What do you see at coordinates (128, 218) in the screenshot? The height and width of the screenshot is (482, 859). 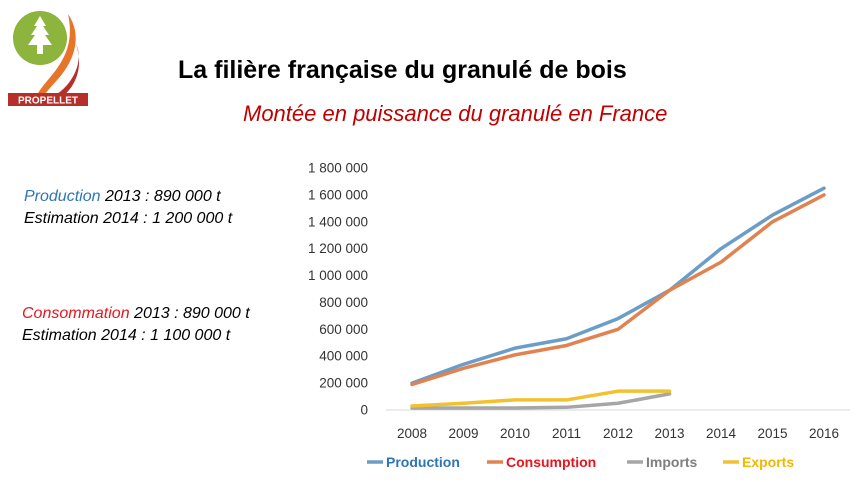 I see `production-estimate: Estimation 2014 : 1 200 000 t` at bounding box center [128, 218].